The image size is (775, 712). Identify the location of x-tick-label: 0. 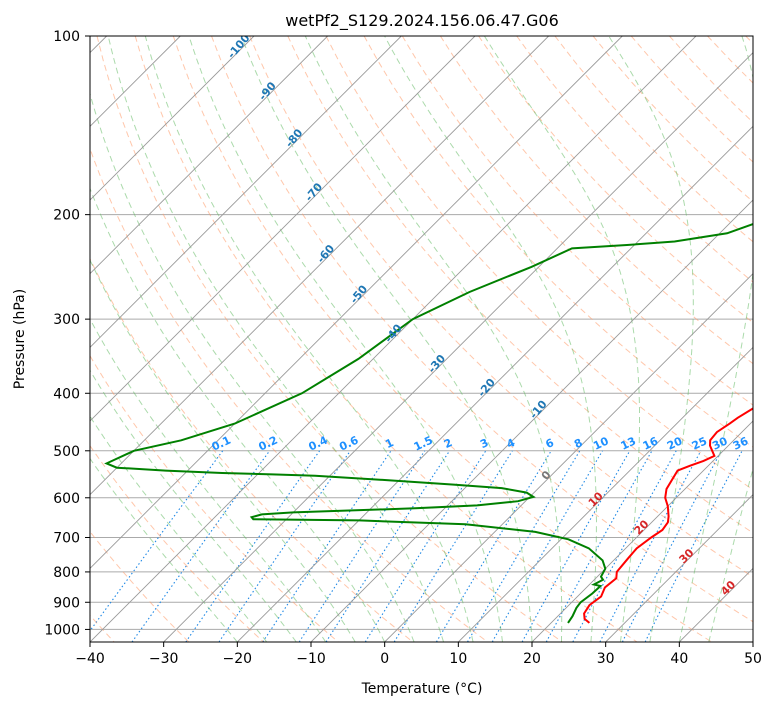
(384, 659).